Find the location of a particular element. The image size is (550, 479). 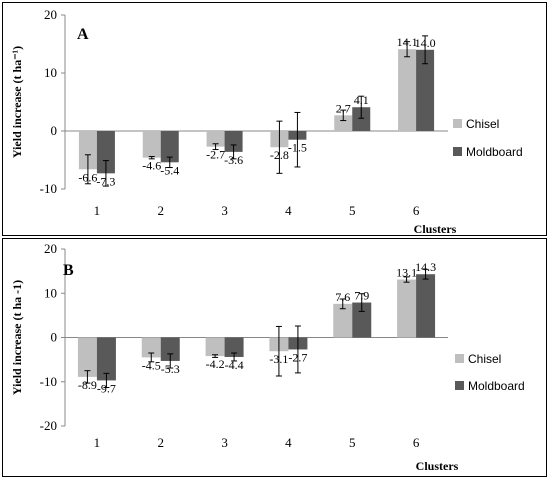

chart-b-x-axis-title: Clusters is located at coordinates (437, 466).